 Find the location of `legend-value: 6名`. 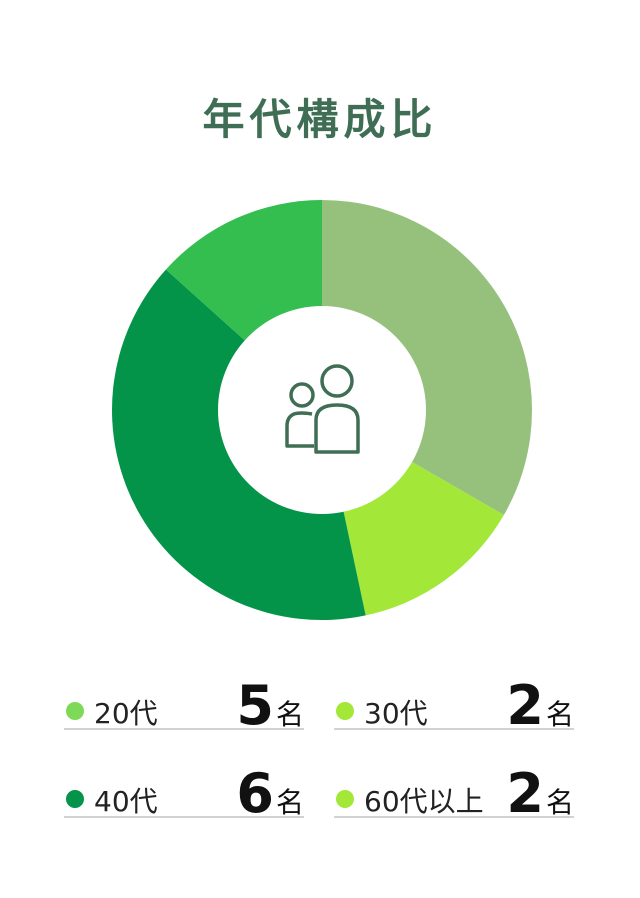

legend-value: 6名 is located at coordinates (270, 793).